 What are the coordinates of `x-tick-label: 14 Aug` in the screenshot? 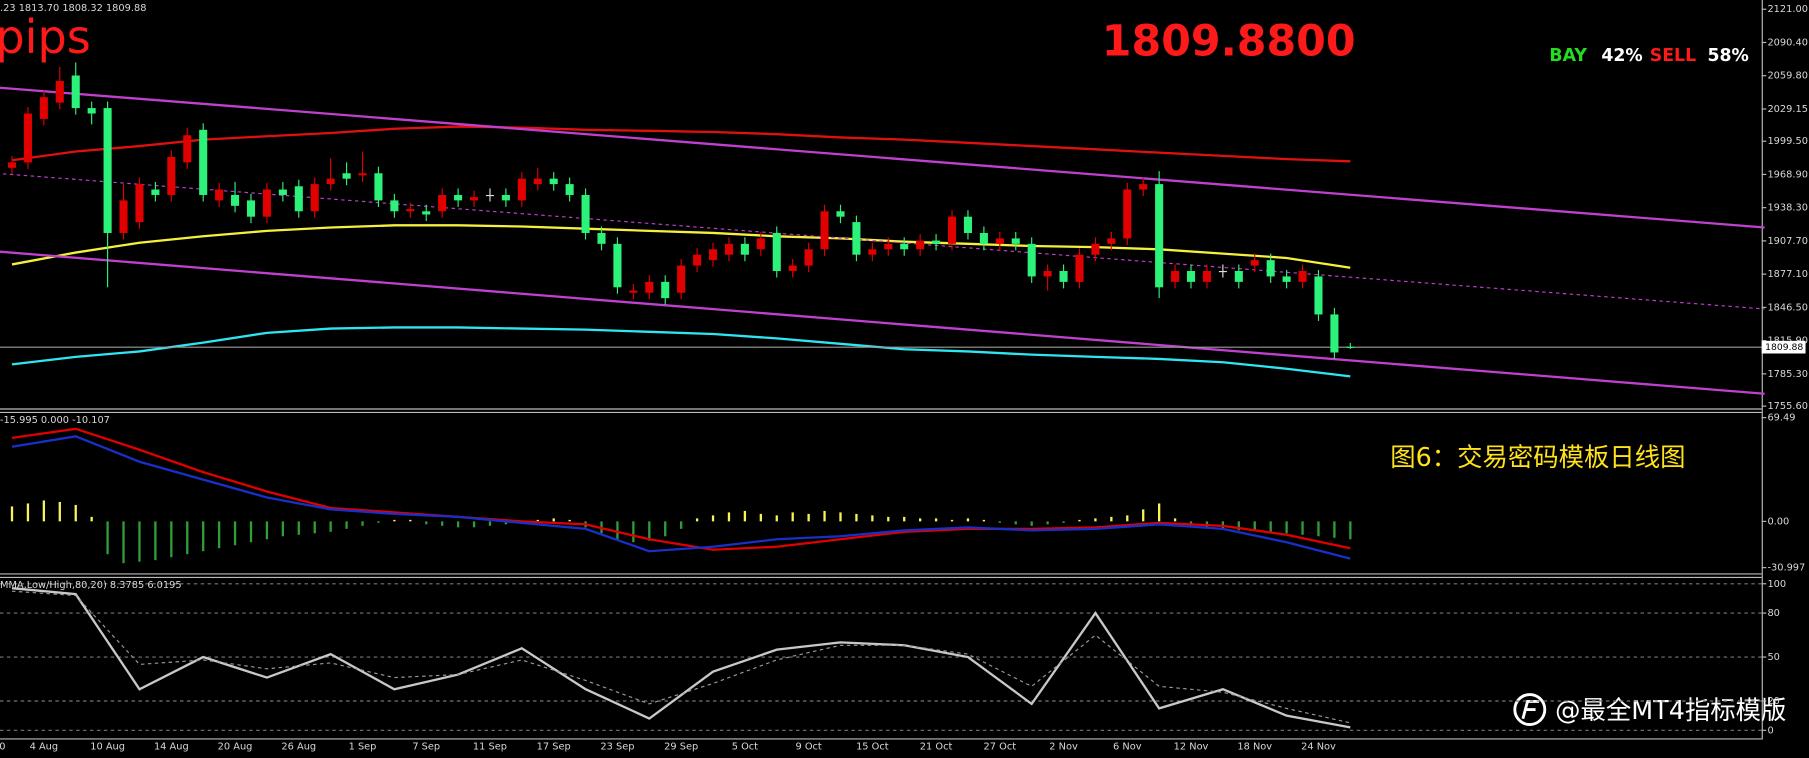 It's located at (171, 746).